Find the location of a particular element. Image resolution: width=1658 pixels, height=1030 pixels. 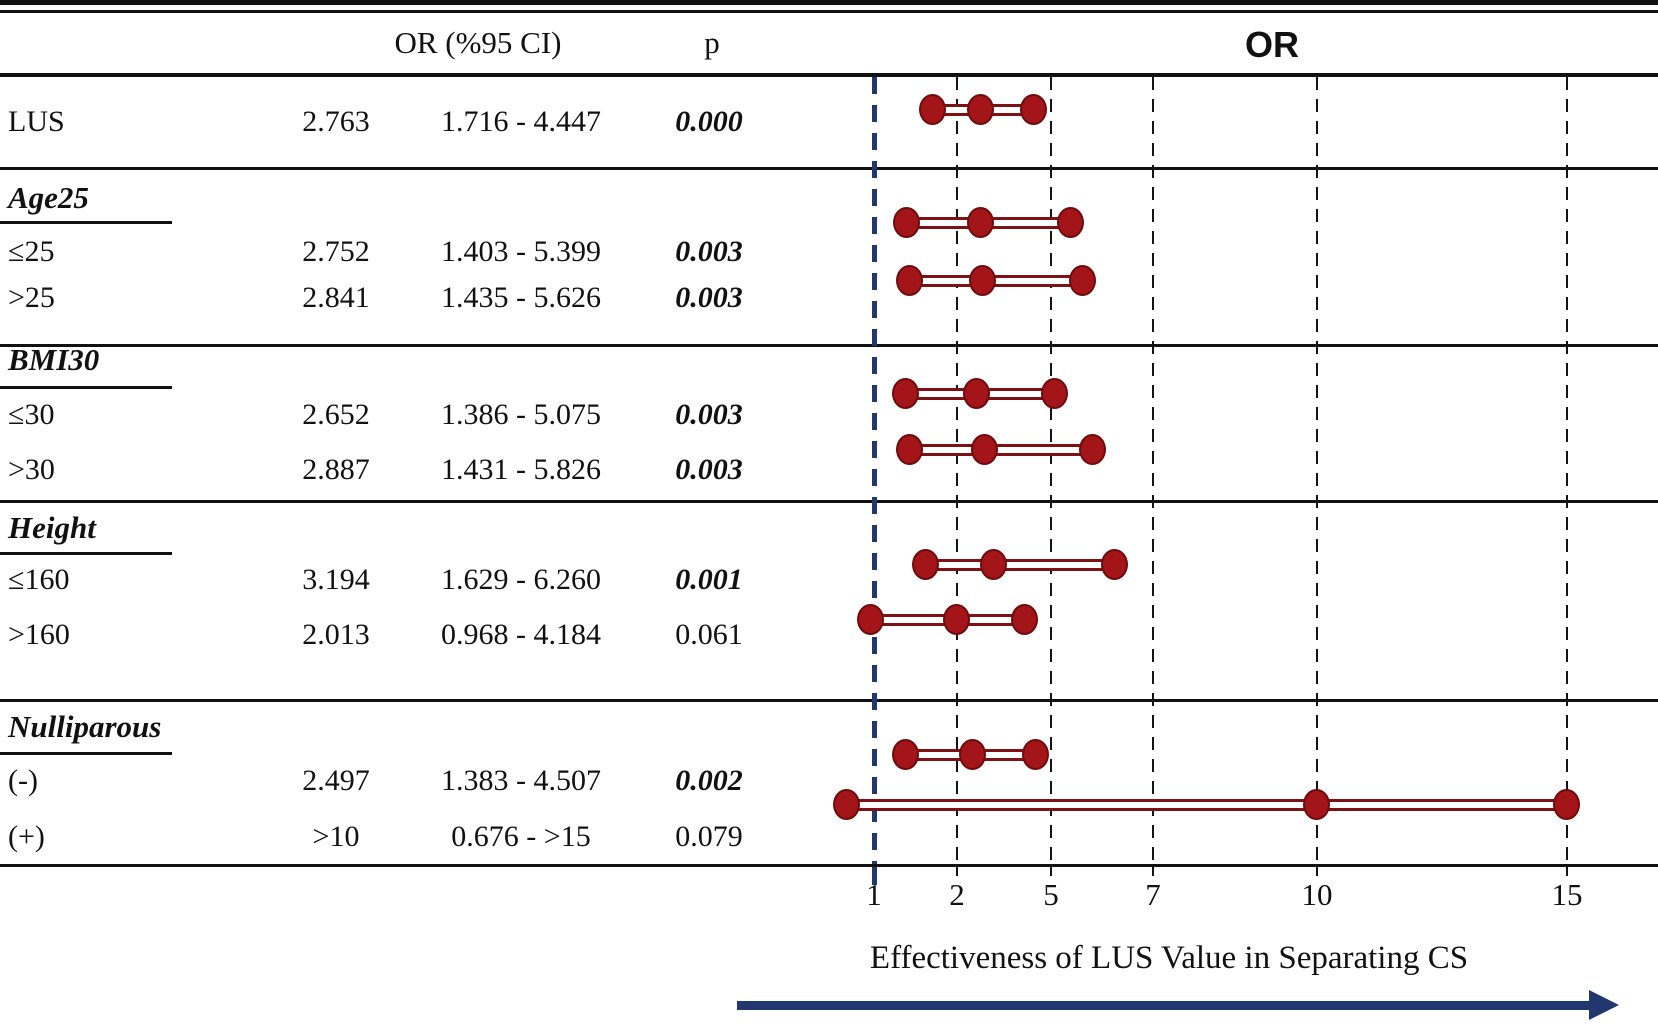

or-value: >10 is located at coordinates (336, 836).